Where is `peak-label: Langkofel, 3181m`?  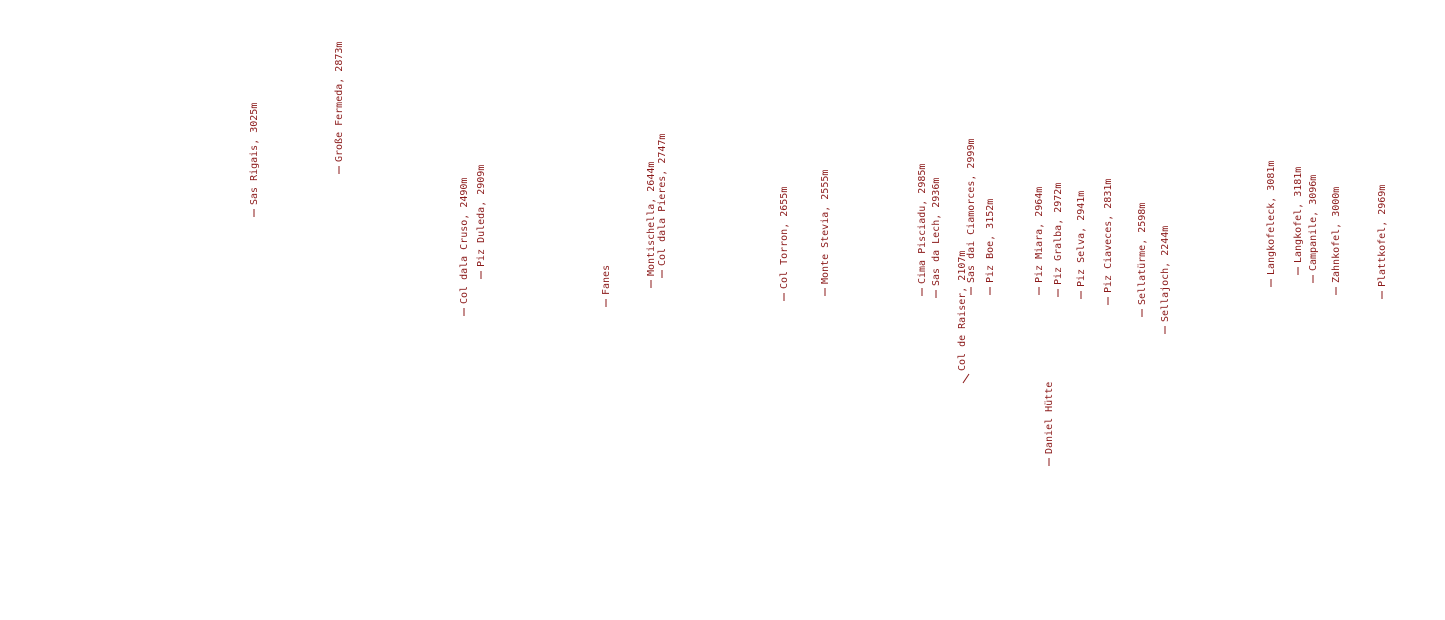
peak-label: Langkofel, 3181m is located at coordinates (1298, 215).